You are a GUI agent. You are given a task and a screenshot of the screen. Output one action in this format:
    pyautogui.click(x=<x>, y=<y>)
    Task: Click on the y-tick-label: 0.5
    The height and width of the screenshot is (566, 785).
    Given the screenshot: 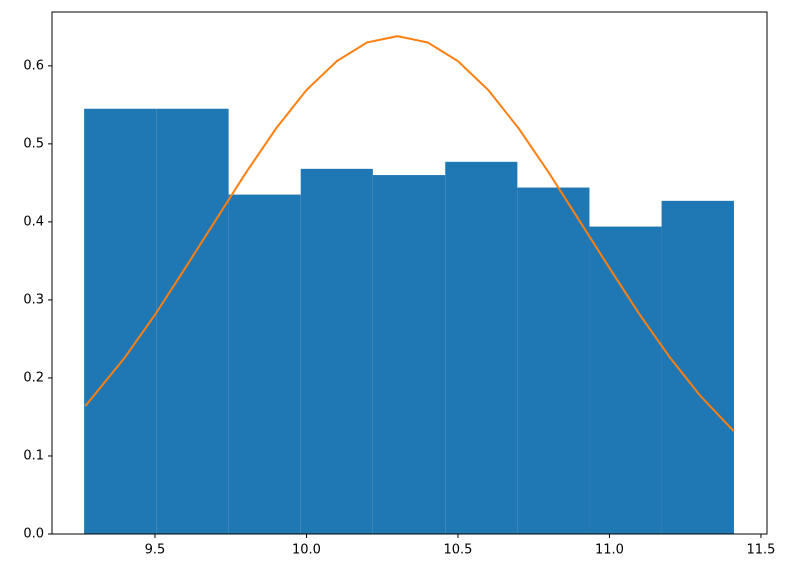 What is the action you would take?
    pyautogui.click(x=33, y=143)
    